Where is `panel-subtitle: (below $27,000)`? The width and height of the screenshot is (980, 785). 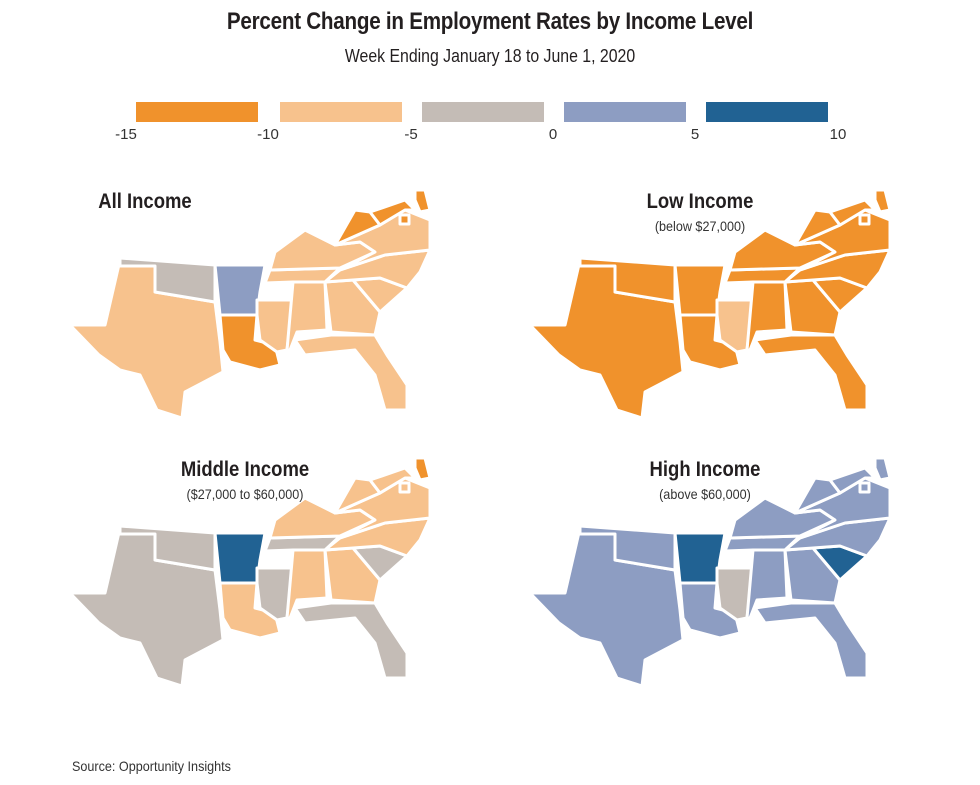
panel-subtitle: (below $27,000) is located at coordinates (700, 226).